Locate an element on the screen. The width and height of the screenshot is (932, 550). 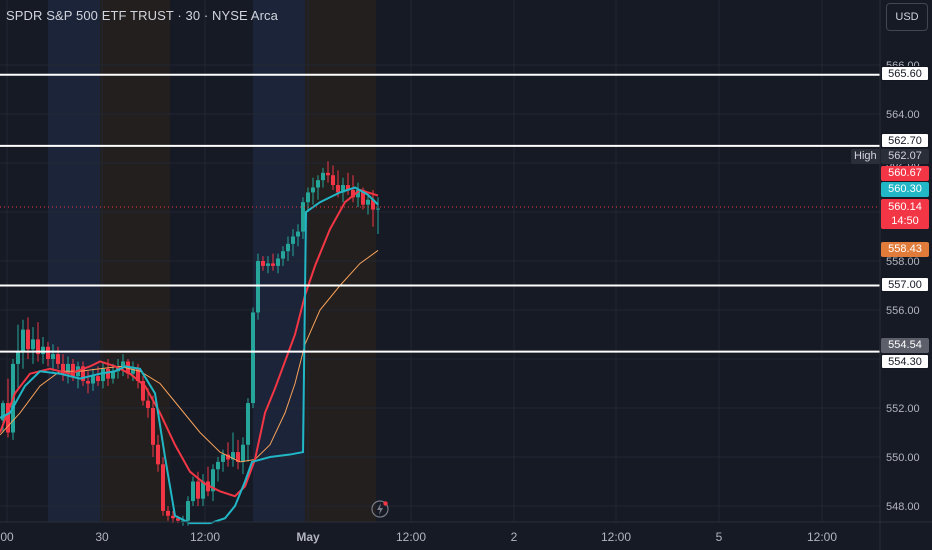
price-tick-label: 552.00 is located at coordinates (903, 409).